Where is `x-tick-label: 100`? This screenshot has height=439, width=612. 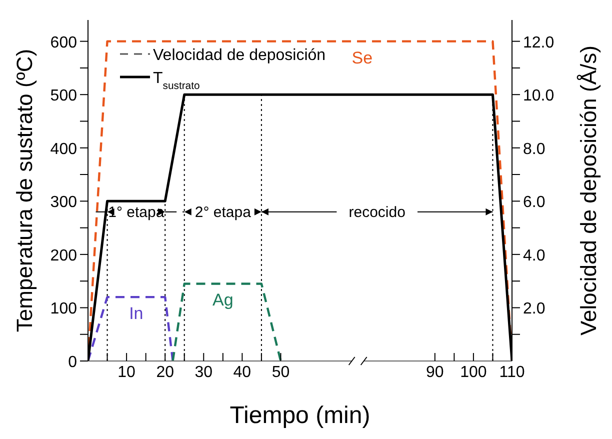 x-tick-label: 100 is located at coordinates (473, 372).